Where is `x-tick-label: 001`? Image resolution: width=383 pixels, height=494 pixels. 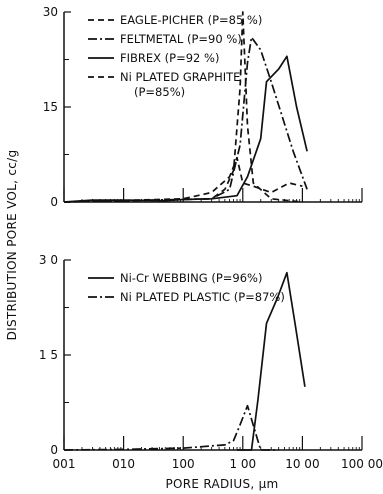 x-tick-label: 001 is located at coordinates (64, 464).